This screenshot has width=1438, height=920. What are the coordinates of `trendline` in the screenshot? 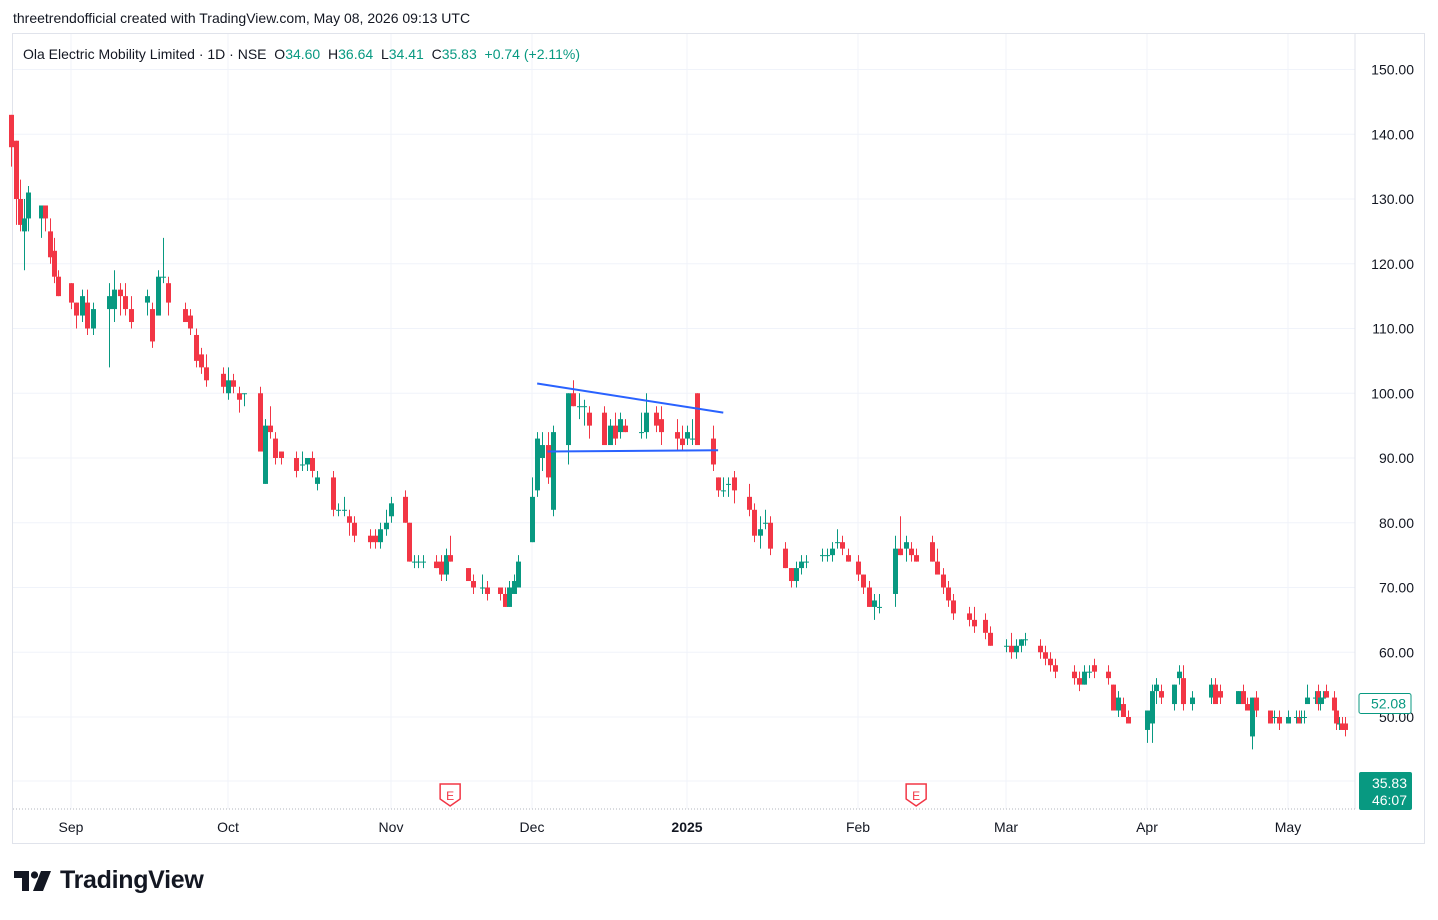 It's located at (630, 398).